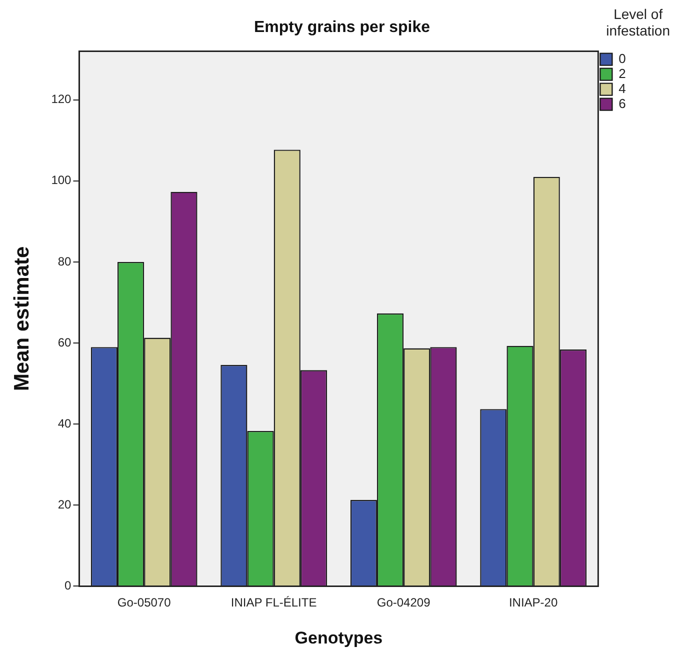 This screenshot has height=653, width=680. I want to click on chart-title: Empty grains per spike, so click(342, 27).